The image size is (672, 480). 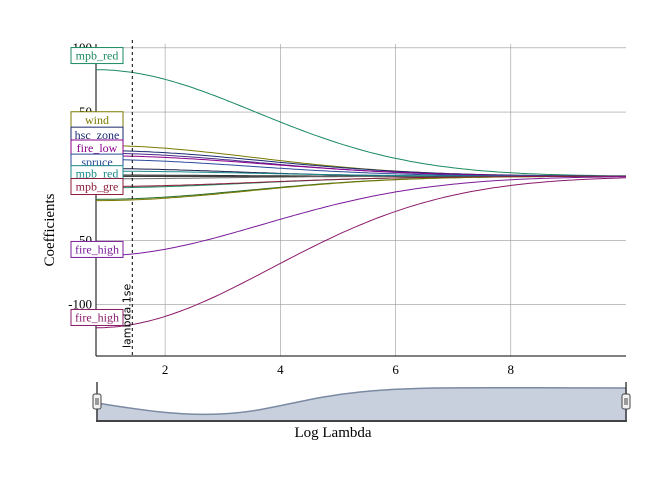 I want to click on x-tick-label: 6, so click(x=395, y=369).